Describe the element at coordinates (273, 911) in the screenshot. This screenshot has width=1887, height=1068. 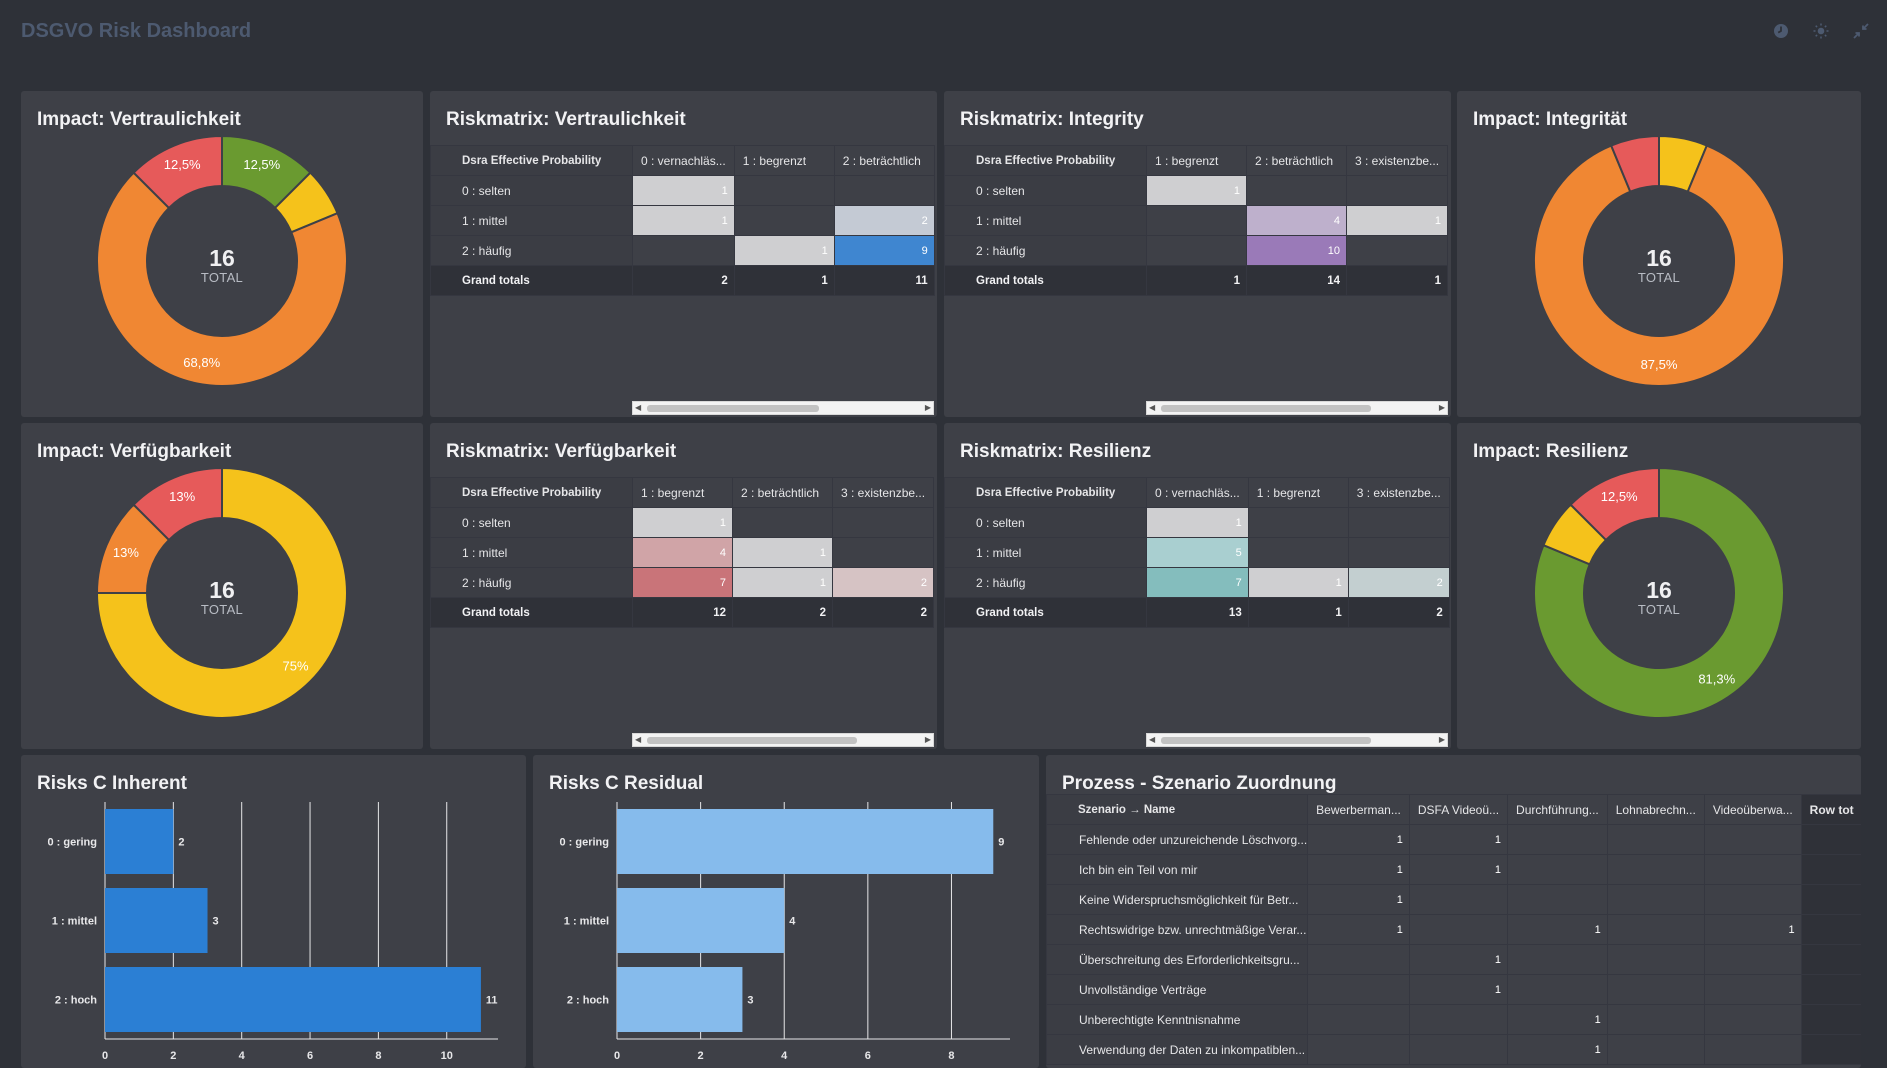
I see `bar-chart: 0 2 4 6 8 10 0 : gering 2 1 : mittel 3 2 : hoch 11` at that location.